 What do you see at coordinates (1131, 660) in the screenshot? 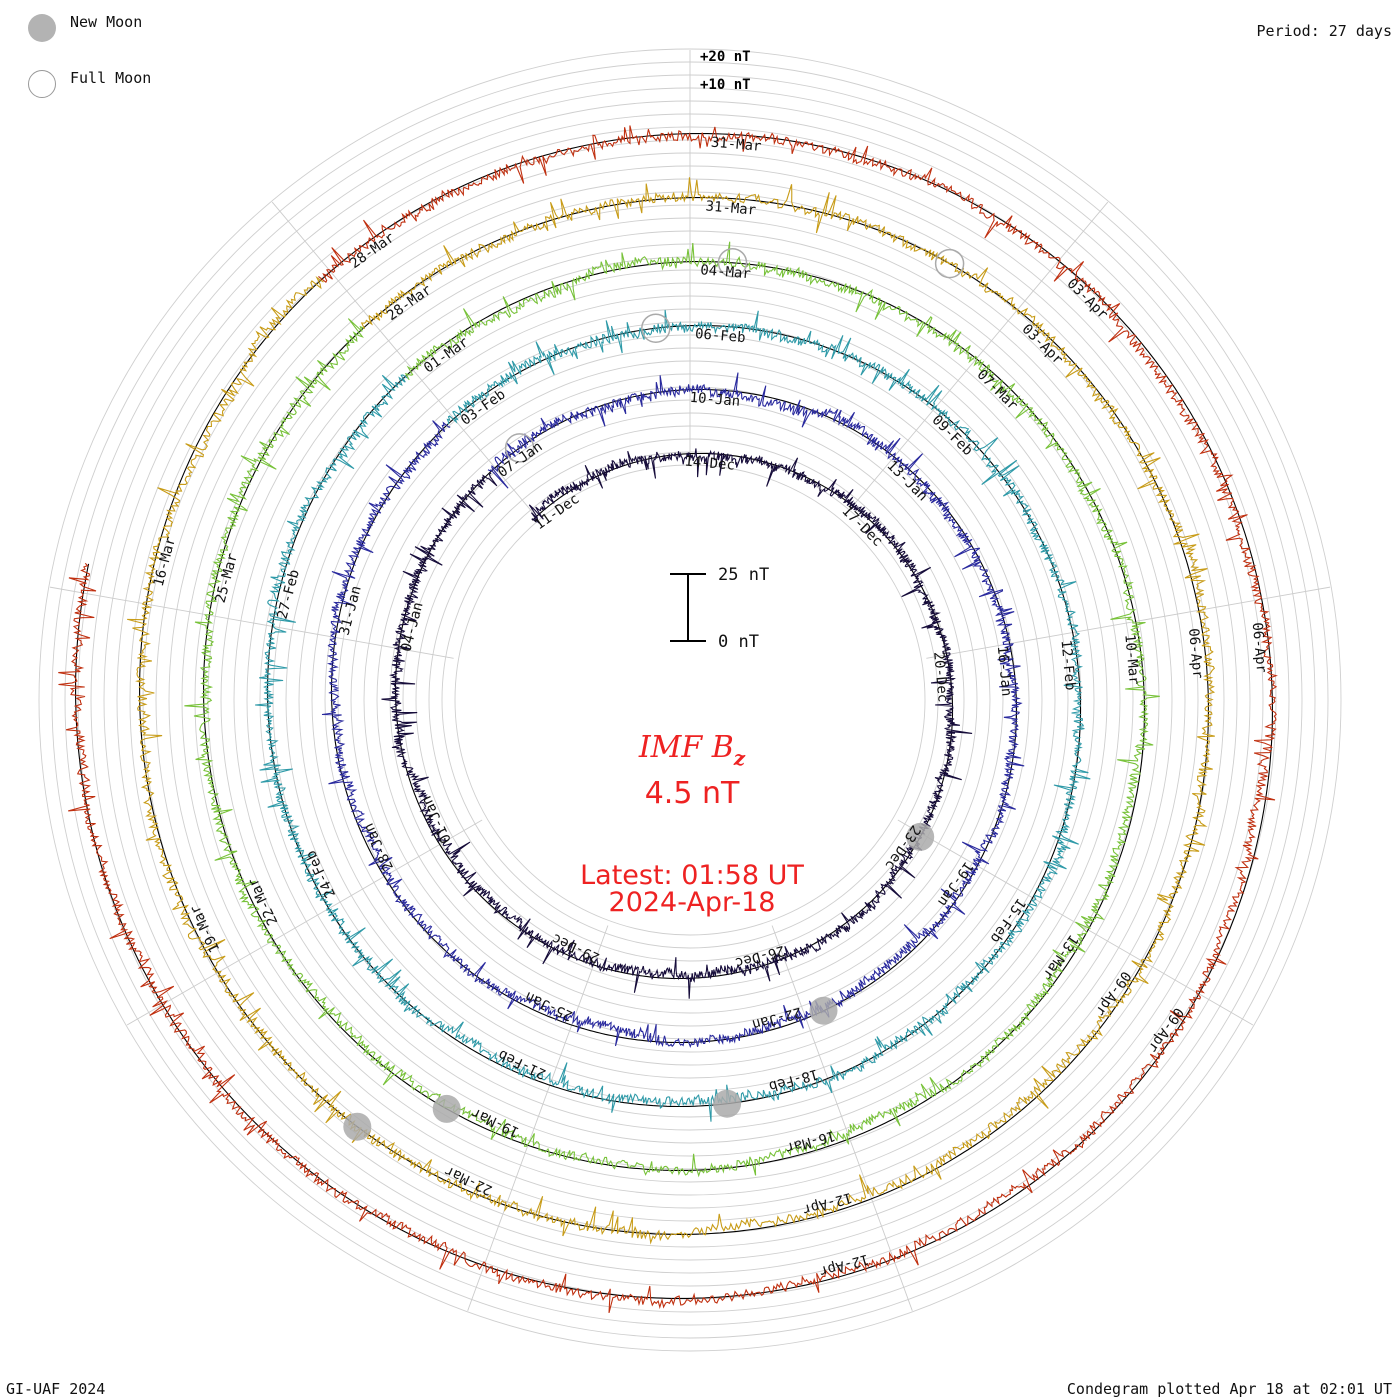
I see `date-tick-label: 10-Mar` at bounding box center [1131, 660].